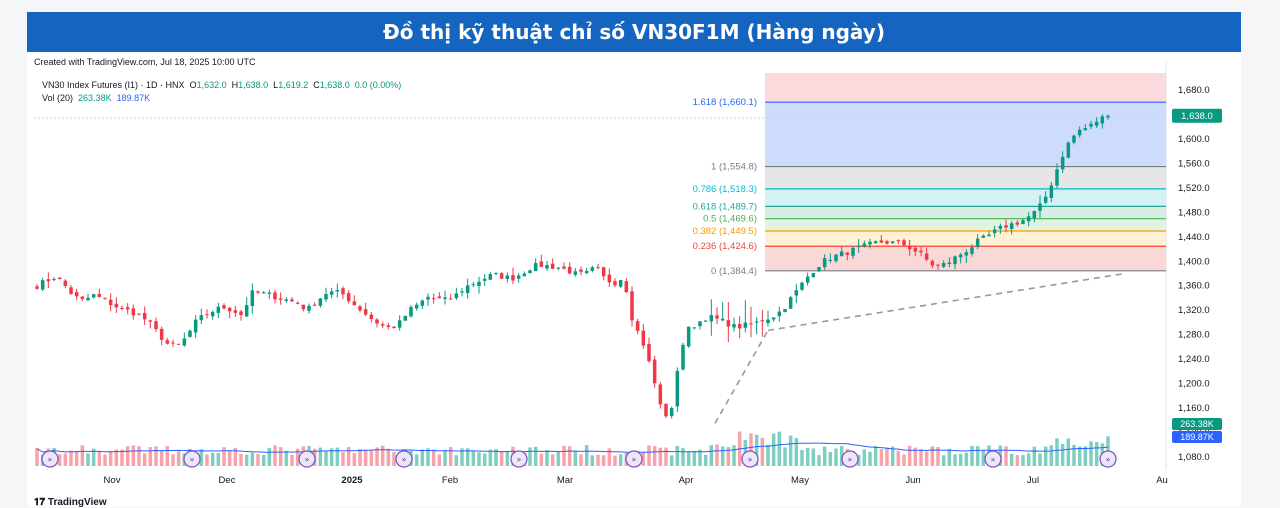  Describe the element at coordinates (276, 85) in the screenshot. I see `low-label: L` at that location.